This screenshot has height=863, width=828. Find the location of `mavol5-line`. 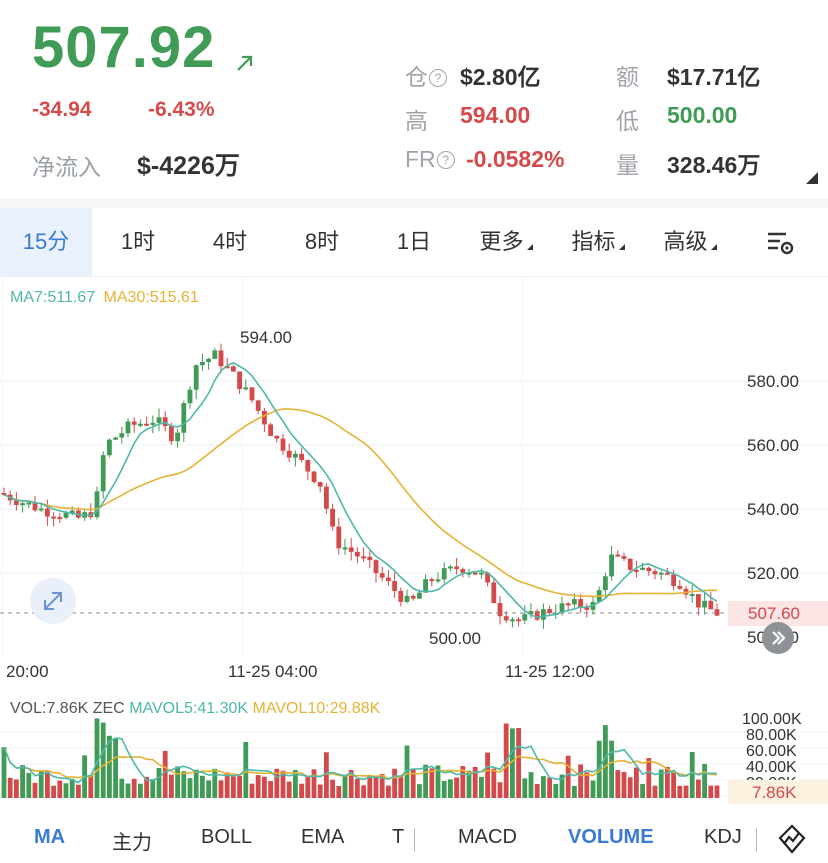

mavol5-line is located at coordinates (360, 760).